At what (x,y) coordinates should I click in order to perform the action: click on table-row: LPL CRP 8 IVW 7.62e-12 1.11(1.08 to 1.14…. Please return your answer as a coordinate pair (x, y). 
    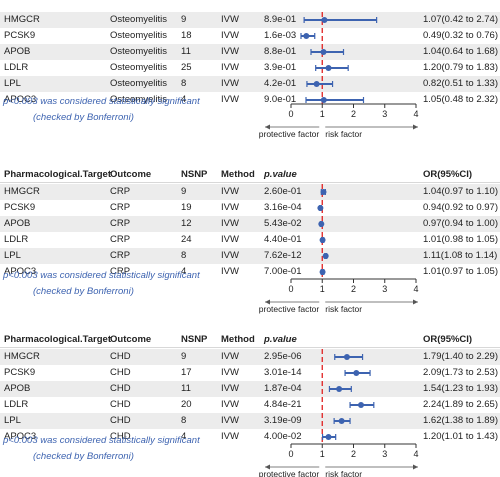
    Looking at the image, I should click on (250, 256).